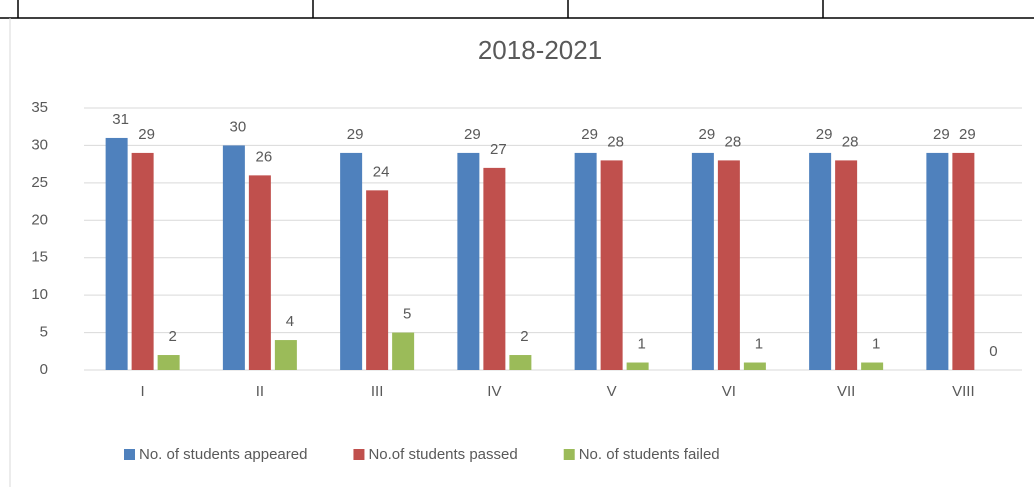 The height and width of the screenshot is (487, 1034). I want to click on data-label: 24, so click(381, 171).